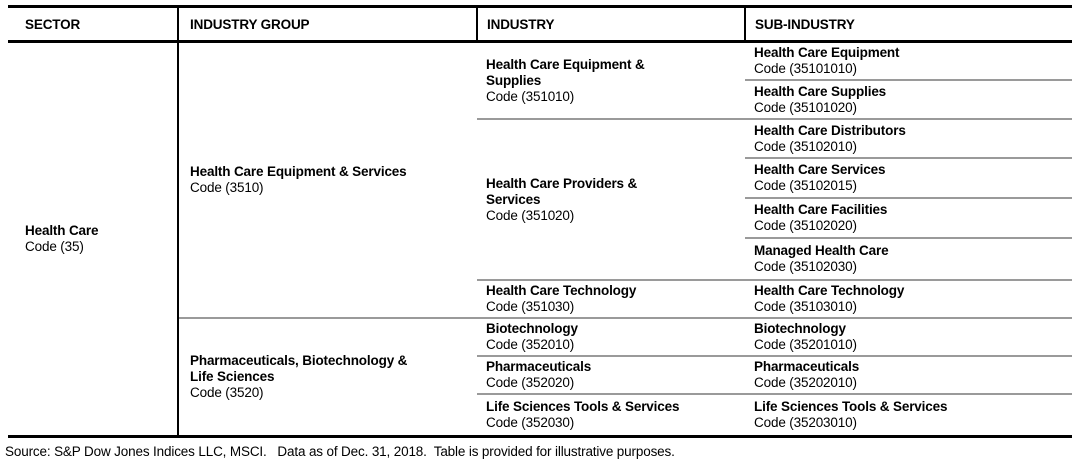 The image size is (1079, 462). Describe the element at coordinates (908, 298) in the screenshot. I see `sub-industry-cell: Health Care Technology Code (35103010)` at that location.